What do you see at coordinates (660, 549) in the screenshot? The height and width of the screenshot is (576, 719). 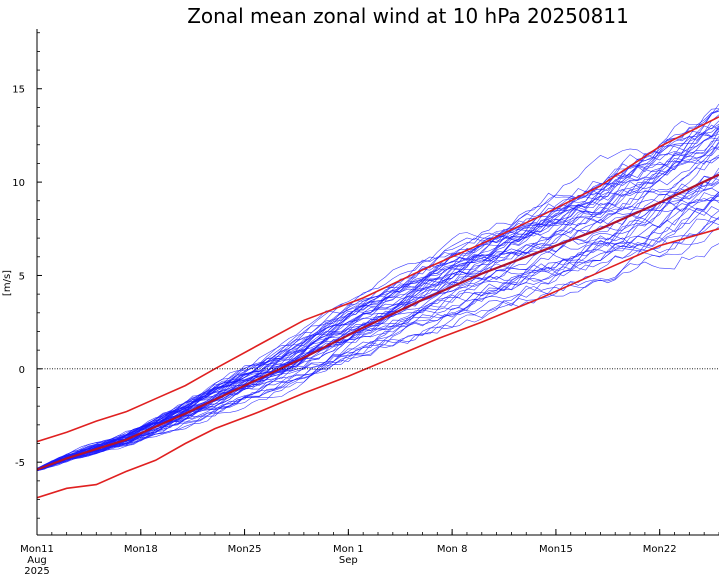 I see `x-tick-label: Mon22` at bounding box center [660, 549].